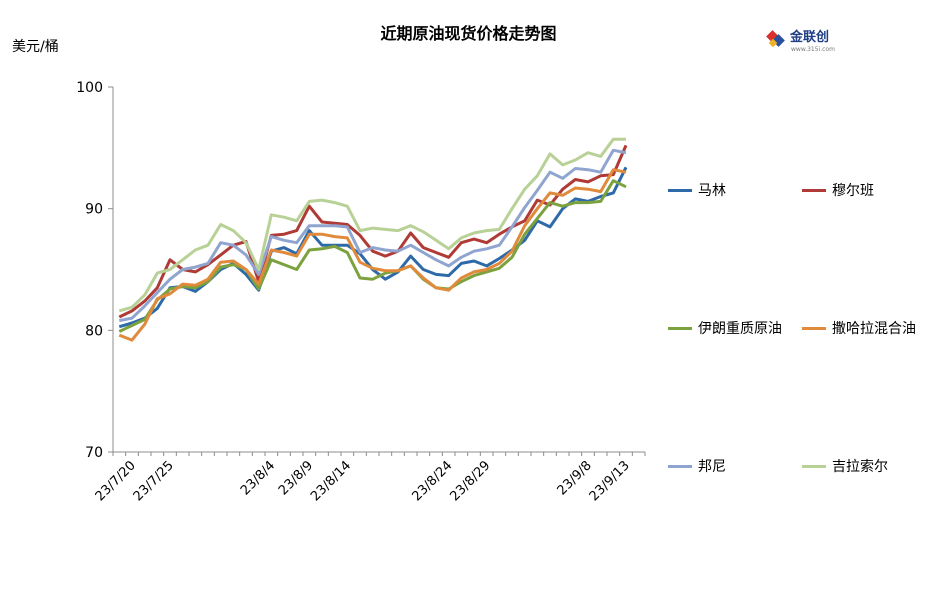 The image size is (937, 601). What do you see at coordinates (853, 191) in the screenshot?
I see `legend-label: 穆尔班` at bounding box center [853, 191].